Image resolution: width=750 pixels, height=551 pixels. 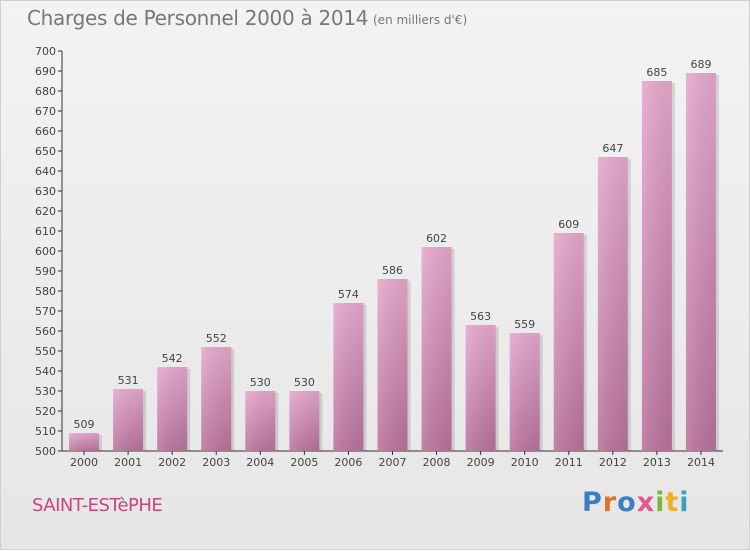 I want to click on bar-value-label: 685, so click(x=656, y=72).